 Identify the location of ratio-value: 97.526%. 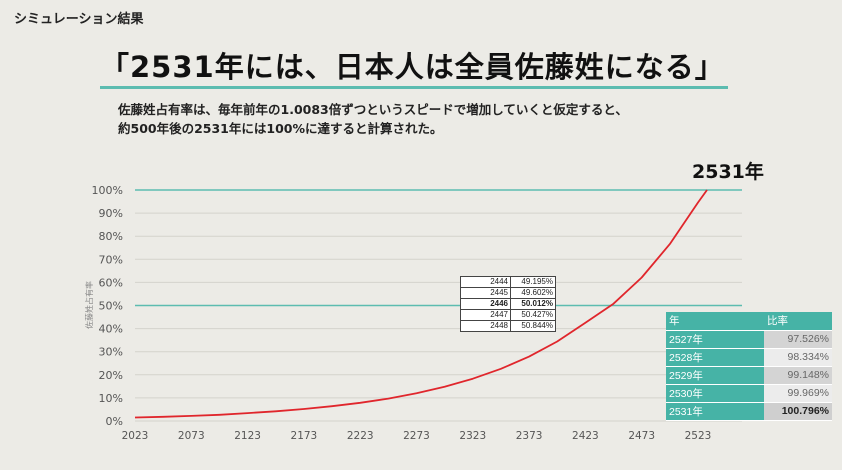
(798, 339).